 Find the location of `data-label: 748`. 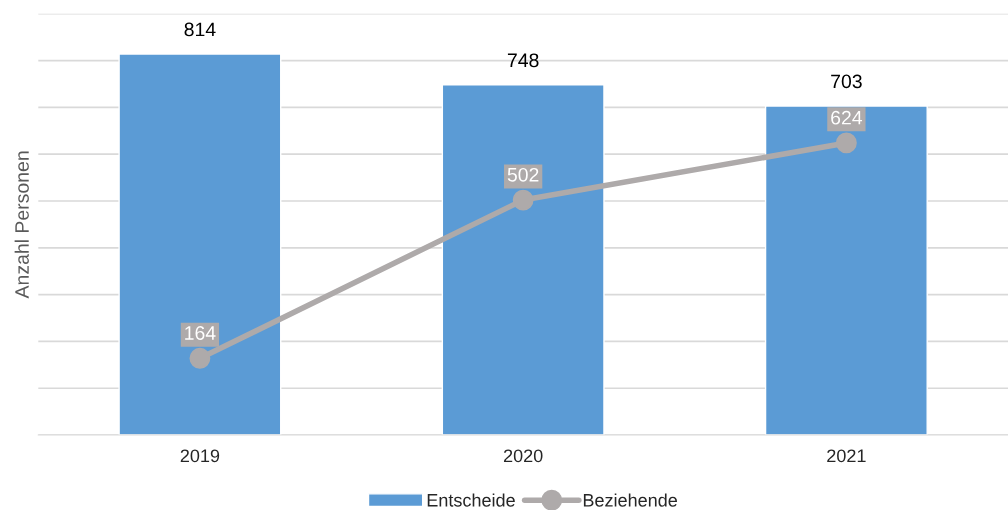

data-label: 748 is located at coordinates (523, 60).